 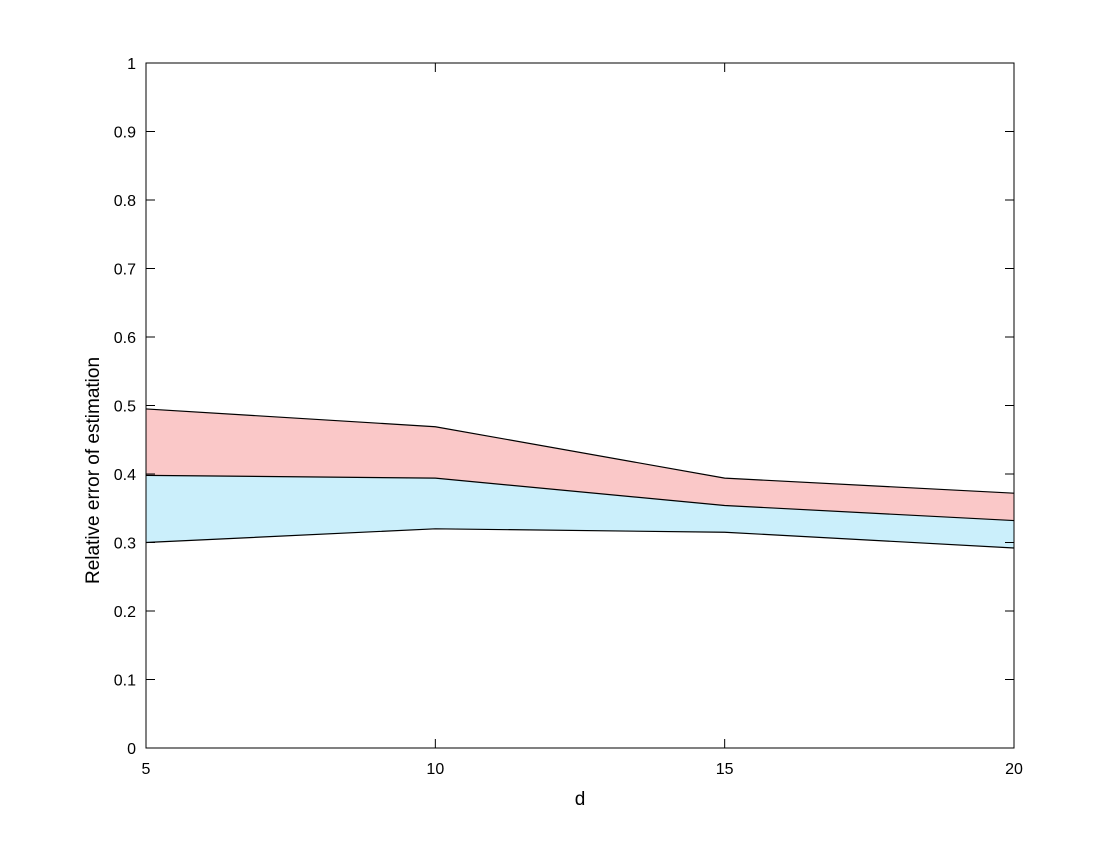 I want to click on y-tick-label: 0.1, so click(x=125, y=681).